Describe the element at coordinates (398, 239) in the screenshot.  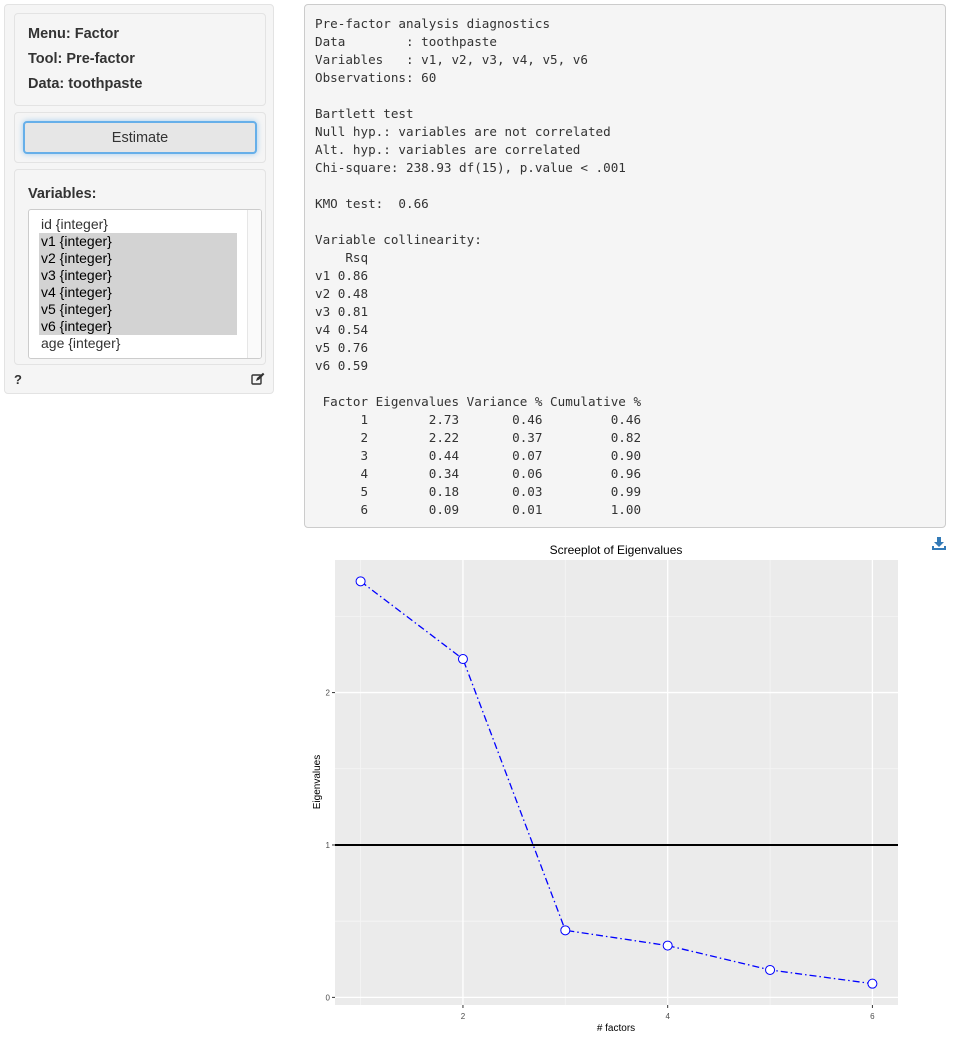
I see `output-line: Variable collinearity:` at that location.